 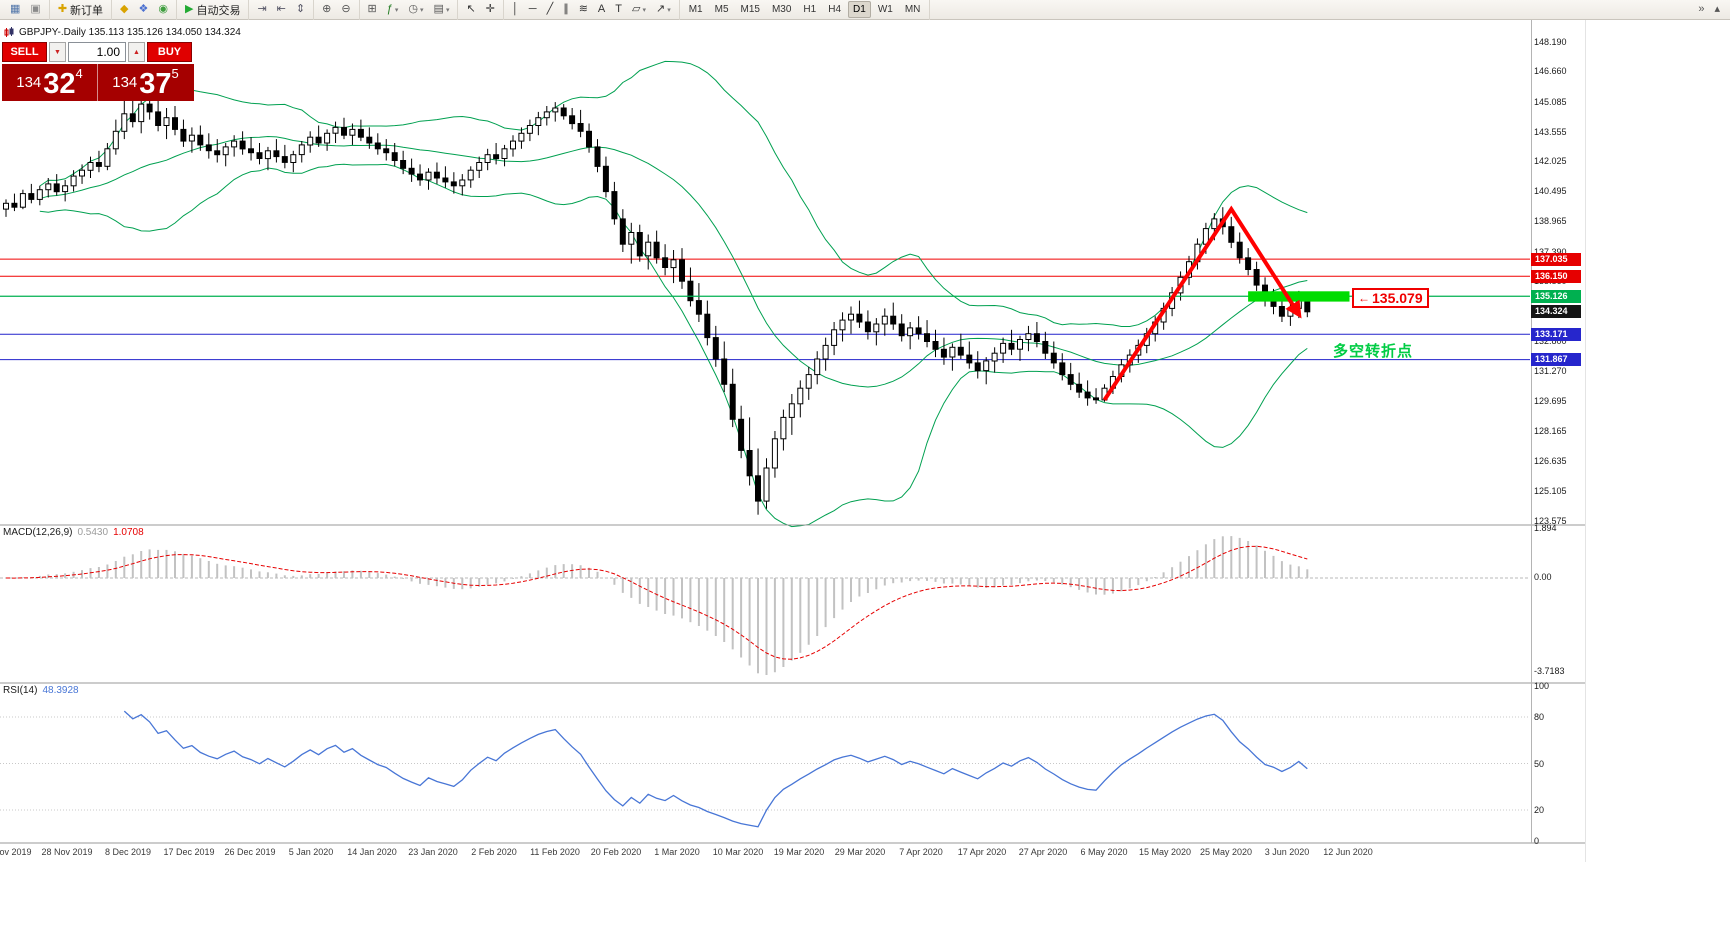 What do you see at coordinates (490, 9) in the screenshot?
I see `crosshair-icon: ✛` at bounding box center [490, 9].